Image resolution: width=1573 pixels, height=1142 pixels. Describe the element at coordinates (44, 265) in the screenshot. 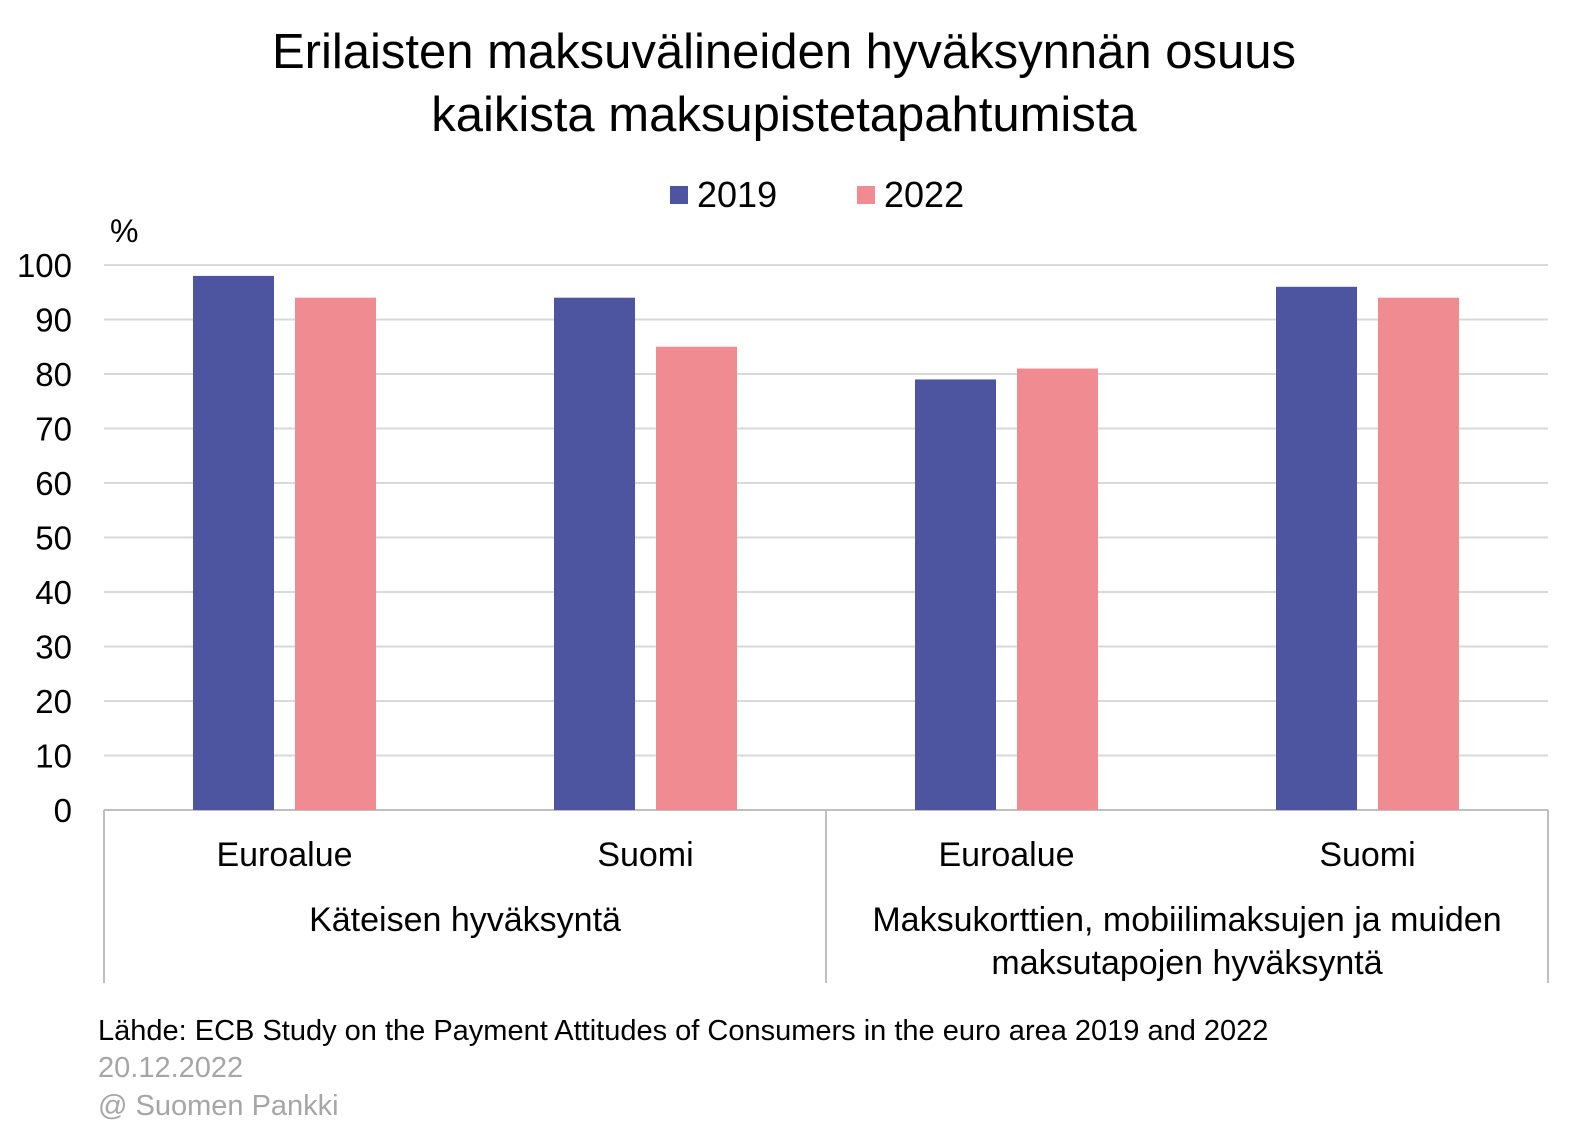

I see `y-tick-label: 100` at that location.